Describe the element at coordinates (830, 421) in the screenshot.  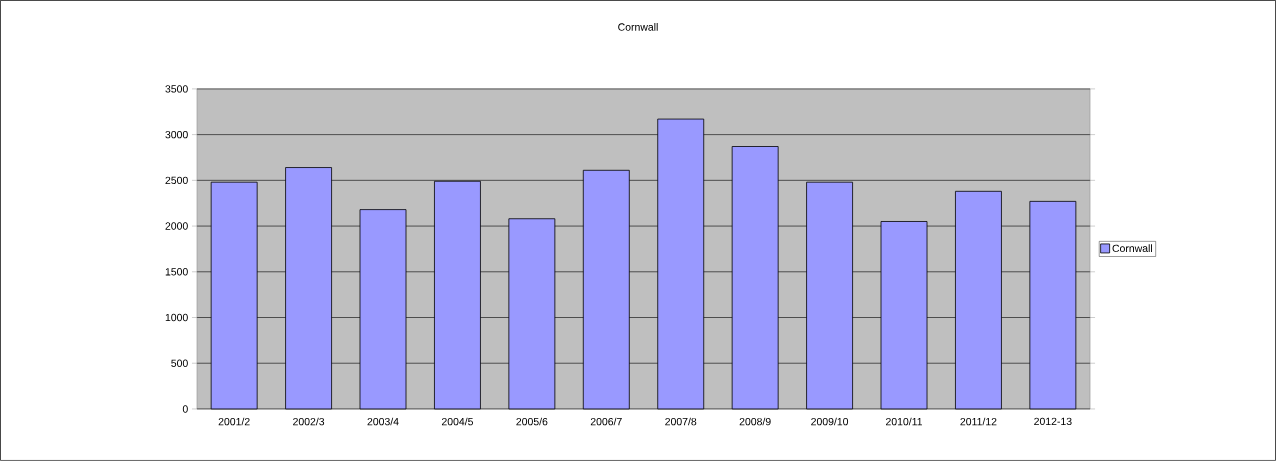
I see `x-tick-label: 2009/10` at that location.